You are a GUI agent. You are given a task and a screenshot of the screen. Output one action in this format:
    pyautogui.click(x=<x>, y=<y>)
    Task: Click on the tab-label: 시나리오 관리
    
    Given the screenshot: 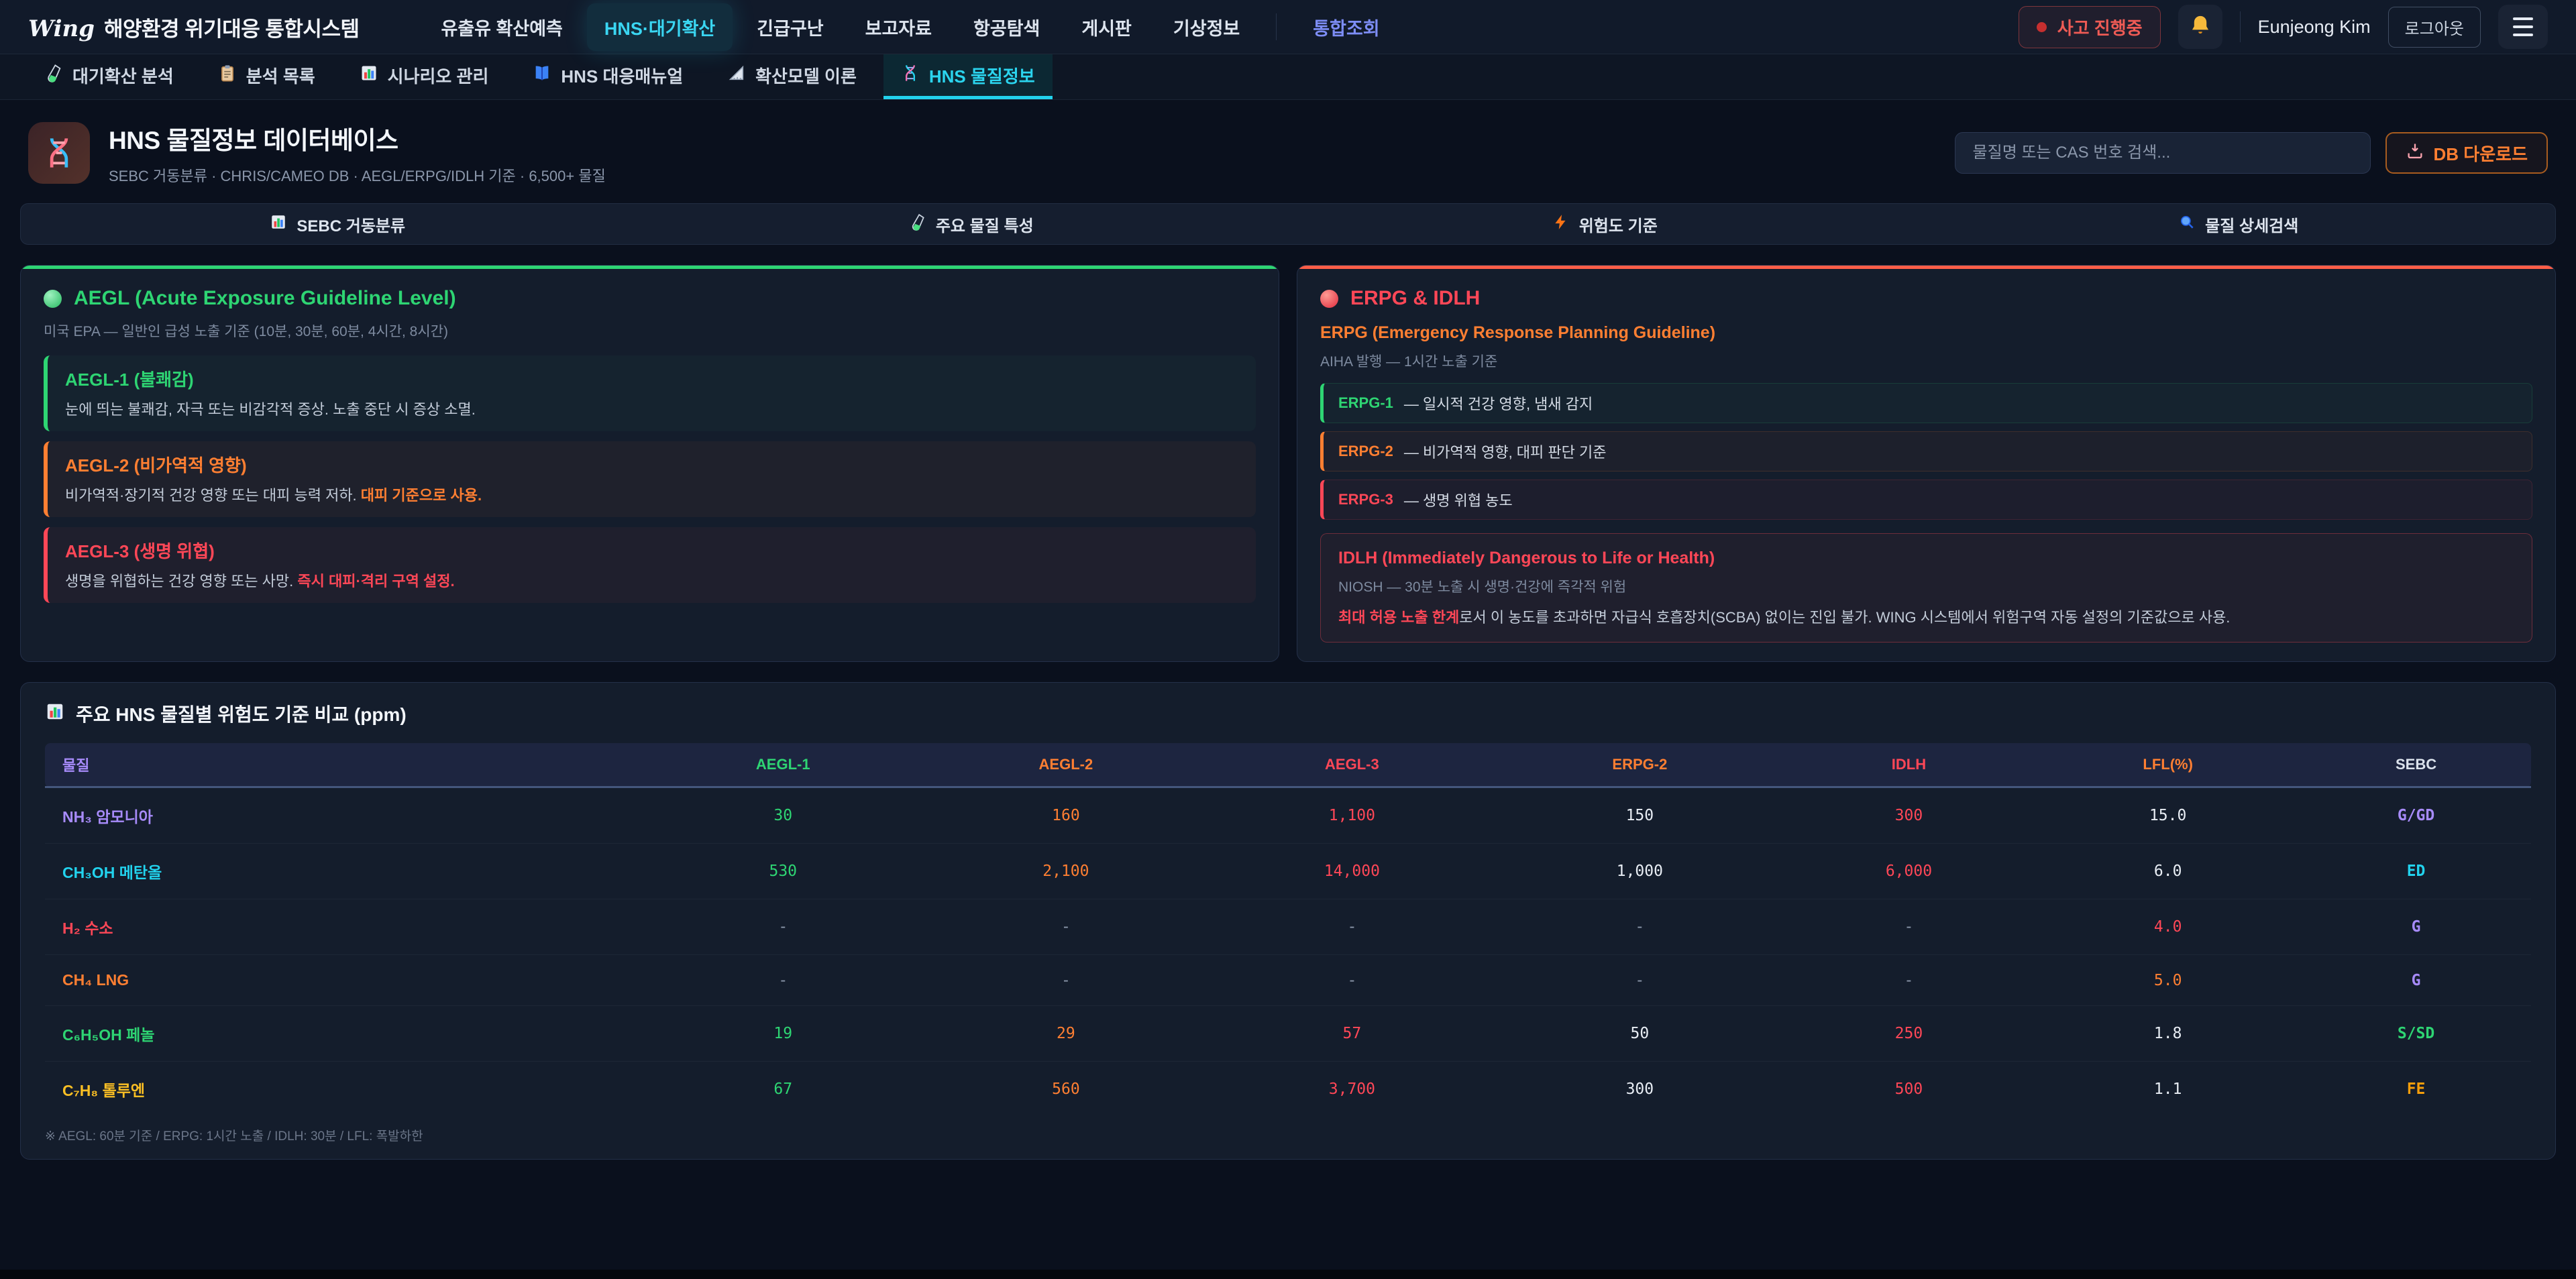 What is the action you would take?
    pyautogui.click(x=438, y=76)
    